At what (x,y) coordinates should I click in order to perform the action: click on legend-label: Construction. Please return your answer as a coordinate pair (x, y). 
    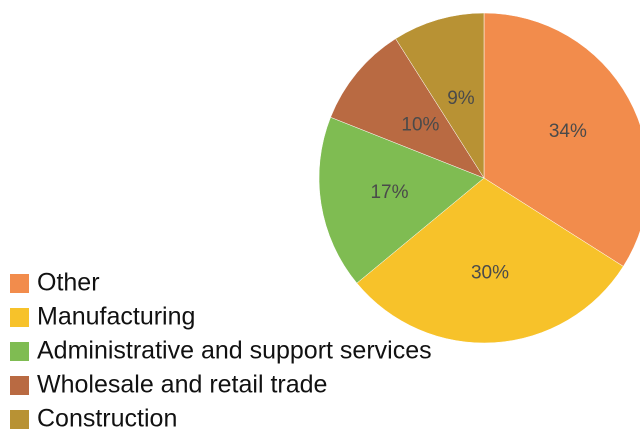
    Looking at the image, I should click on (107, 418).